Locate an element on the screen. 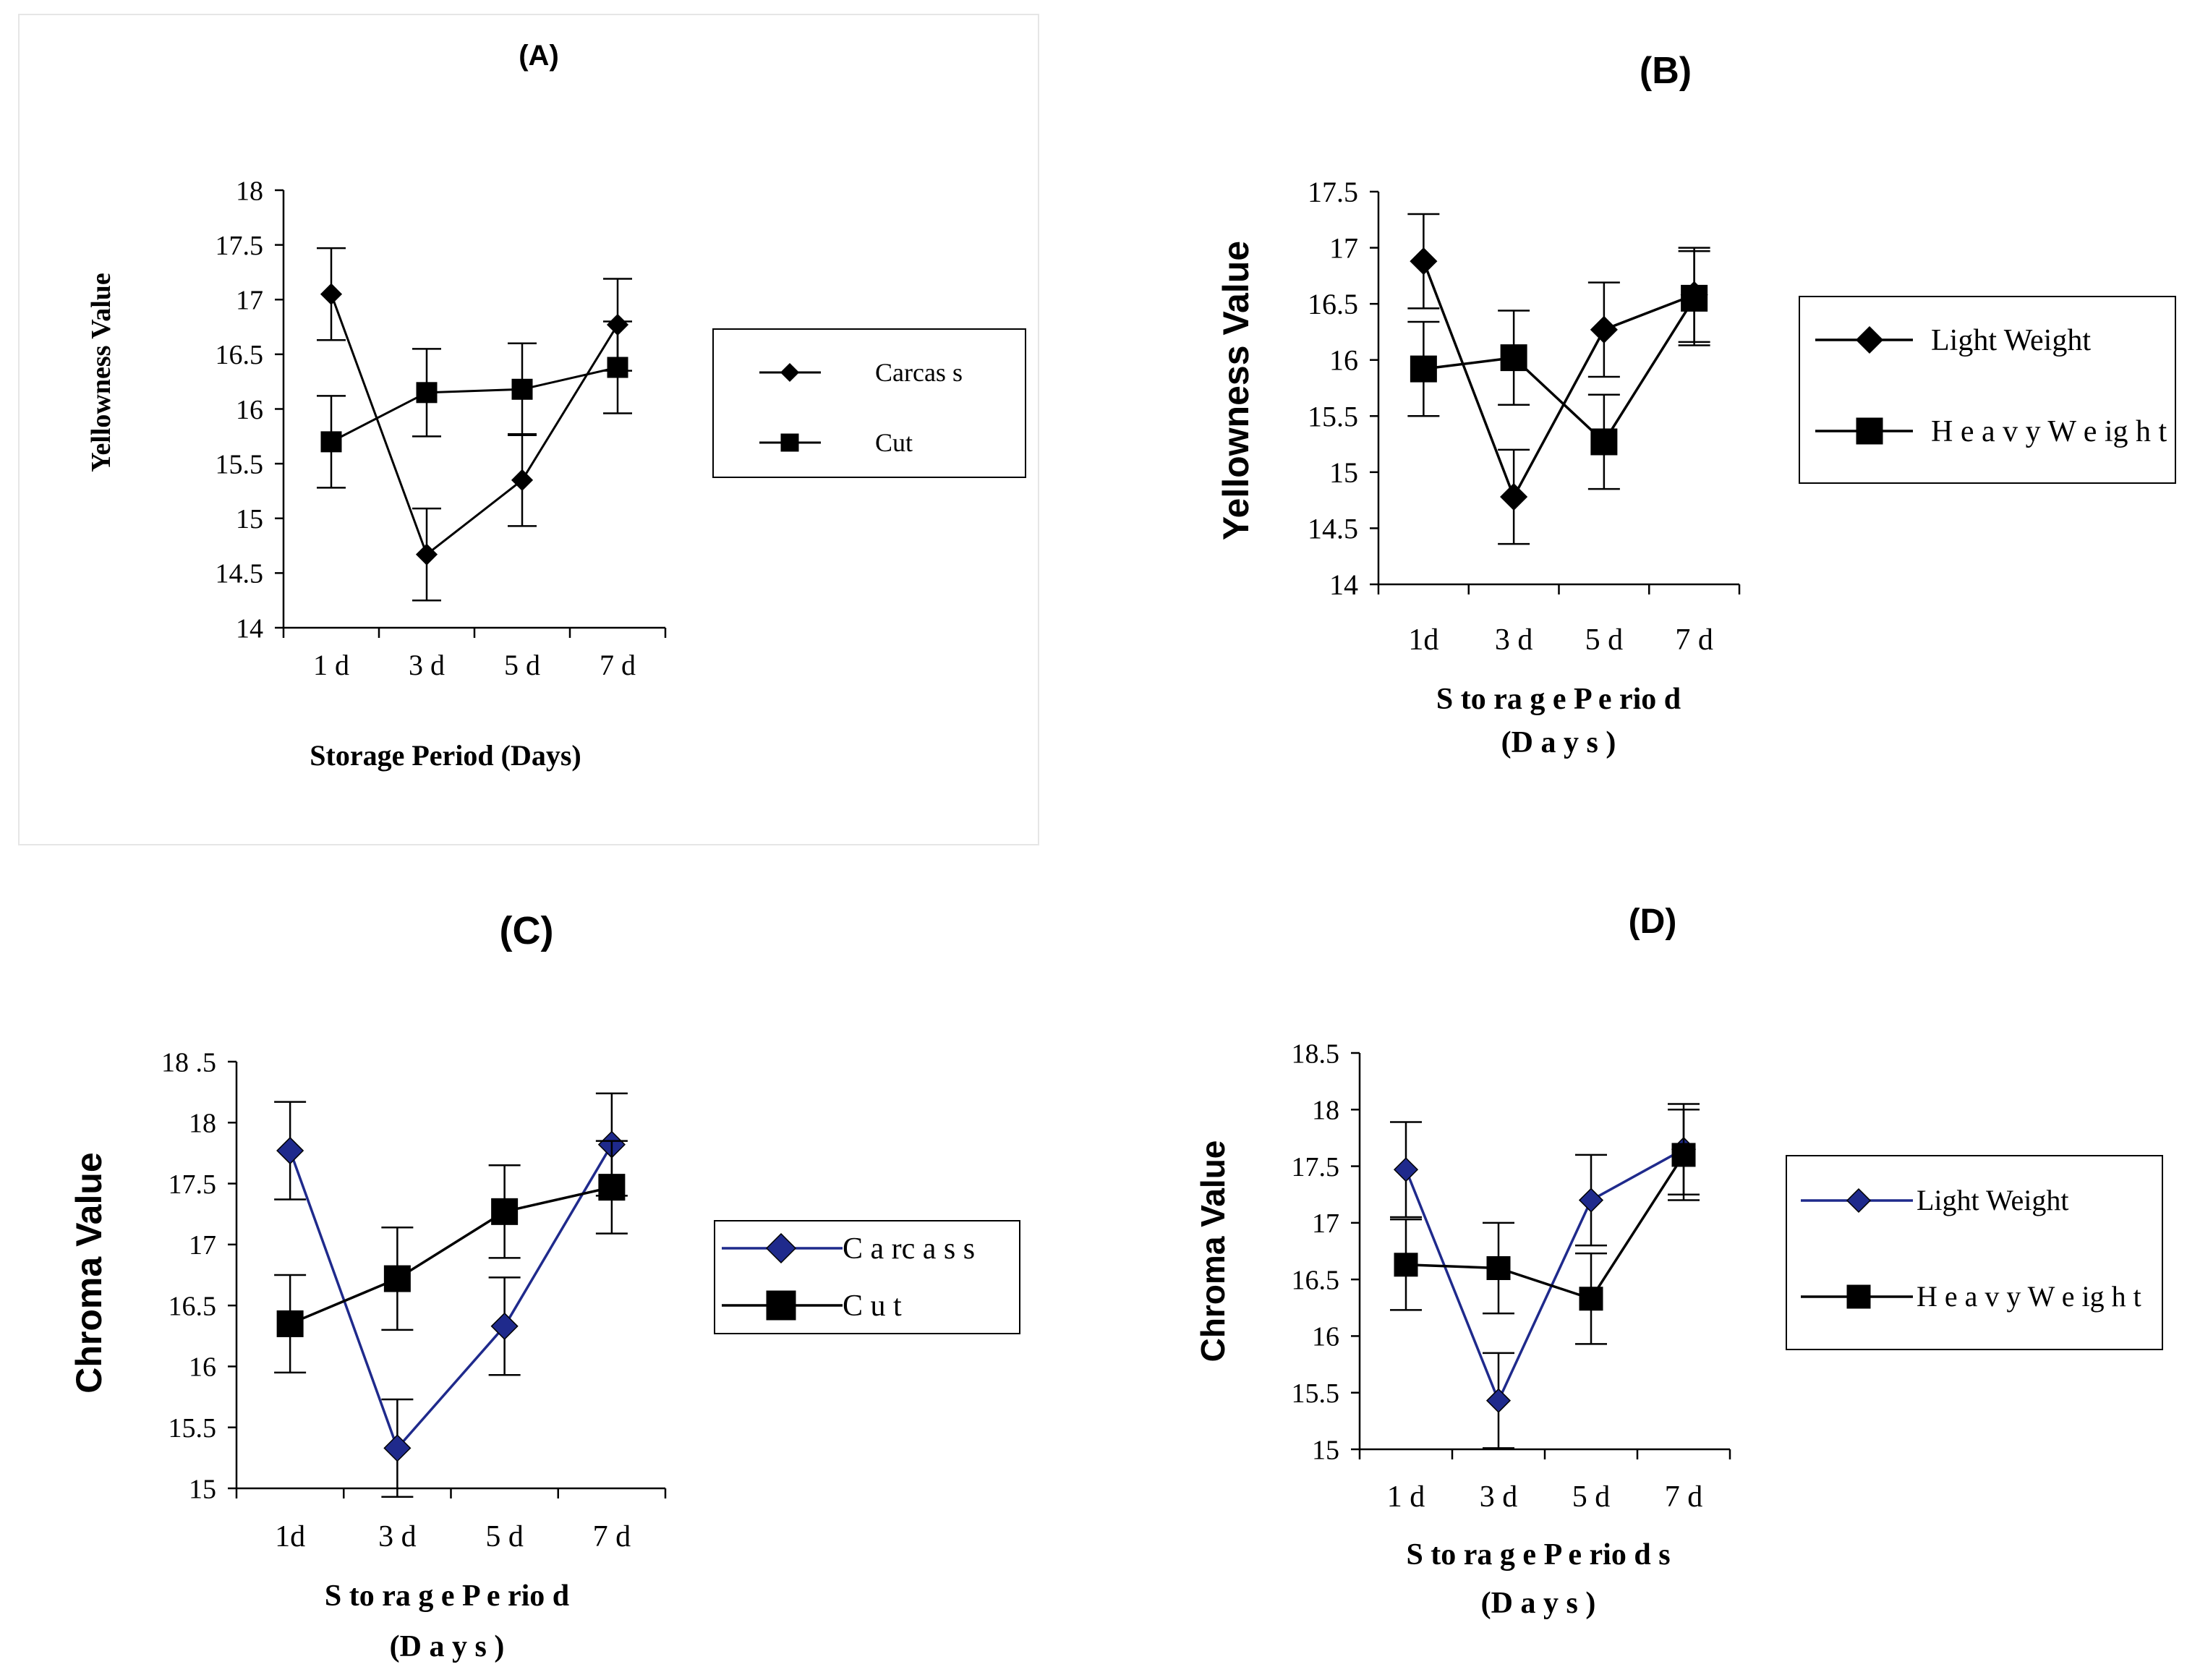  y-tick-label: 18 .5 is located at coordinates (188, 1062).